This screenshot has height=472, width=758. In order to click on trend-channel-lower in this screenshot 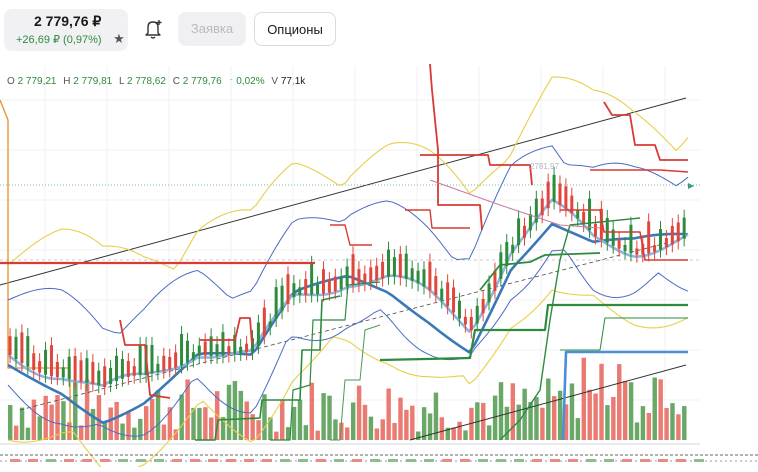, I will do `click(548, 402)`.